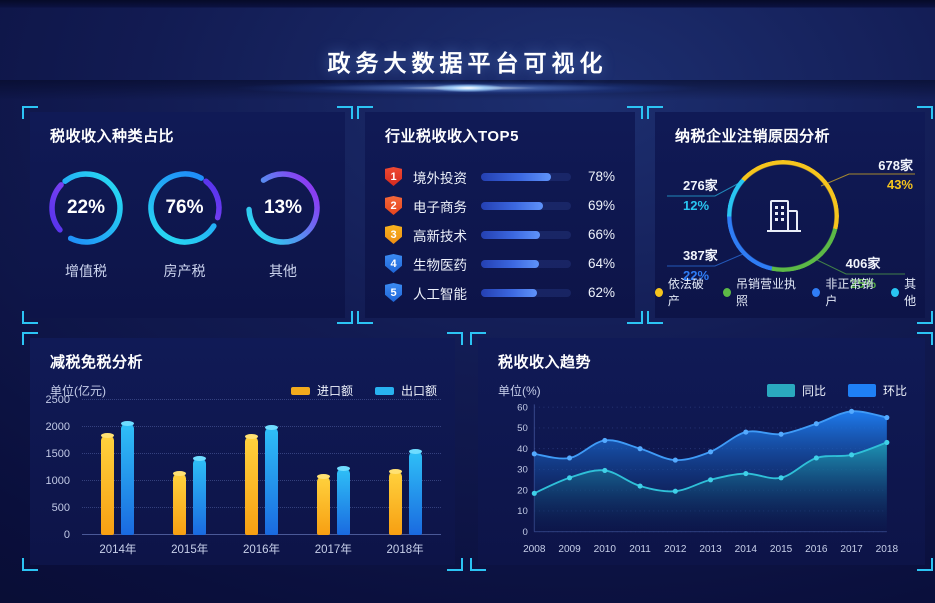  I want to click on top5-item: 4 生物医药 64%, so click(500, 263).